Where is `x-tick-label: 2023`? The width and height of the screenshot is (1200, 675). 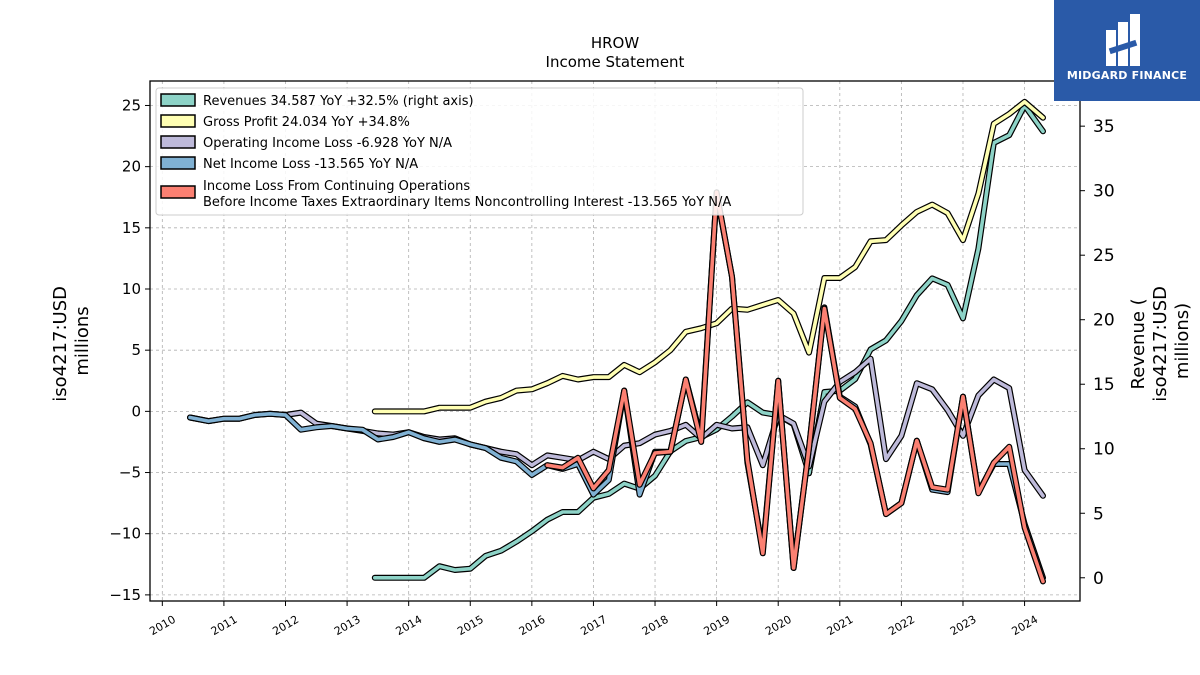
x-tick-label: 2023 is located at coordinates (963, 625).